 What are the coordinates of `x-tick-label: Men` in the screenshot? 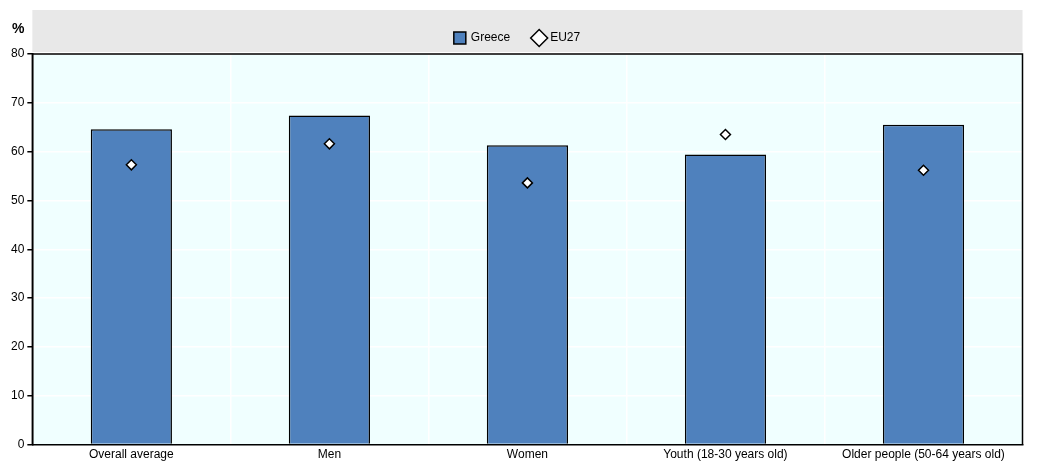 It's located at (329, 454).